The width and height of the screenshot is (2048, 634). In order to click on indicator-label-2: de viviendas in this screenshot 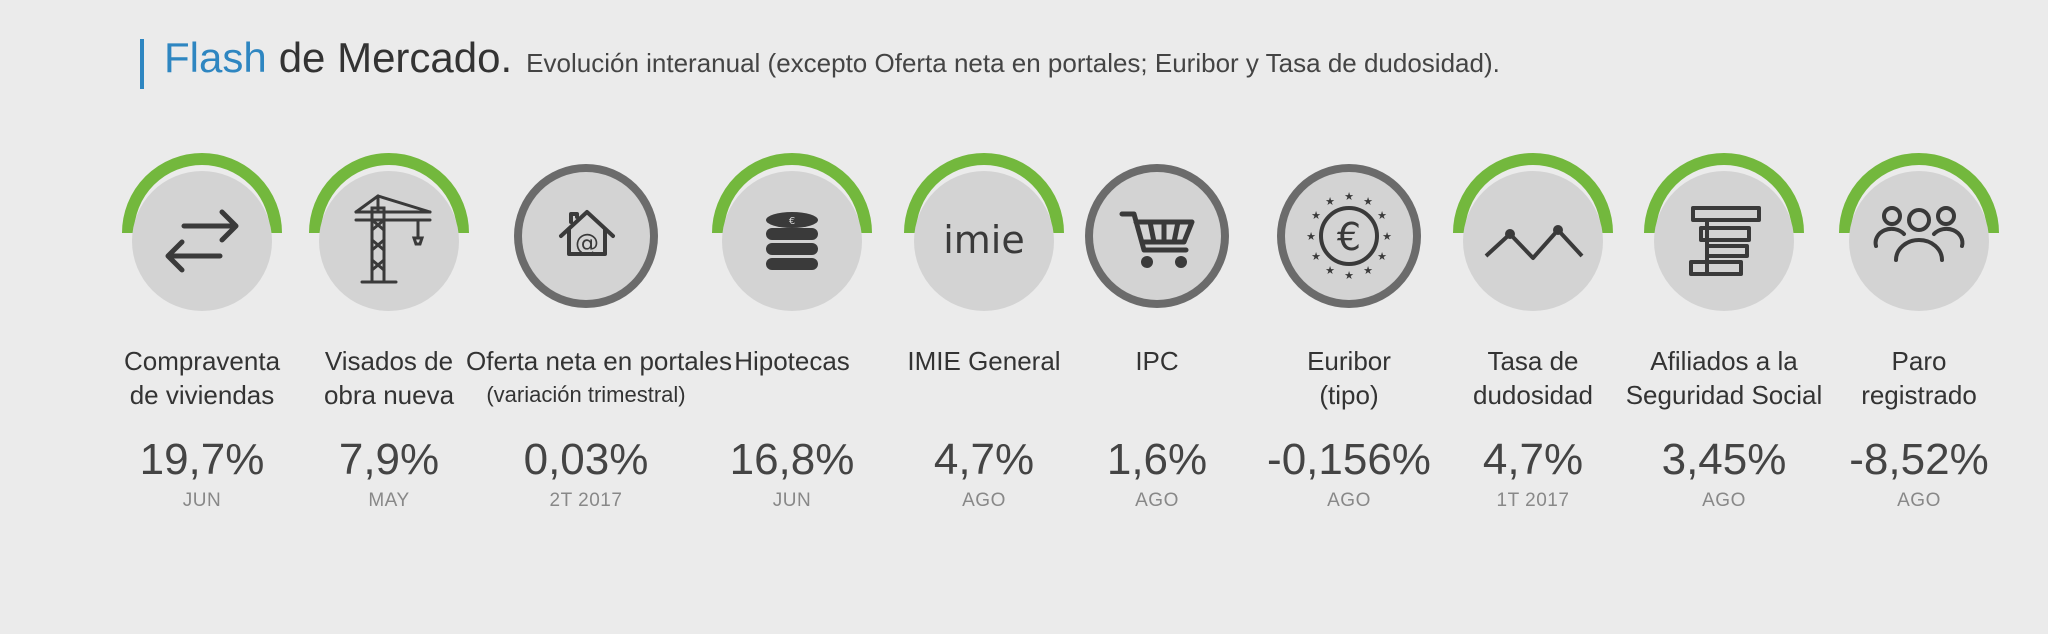, I will do `click(202, 395)`.